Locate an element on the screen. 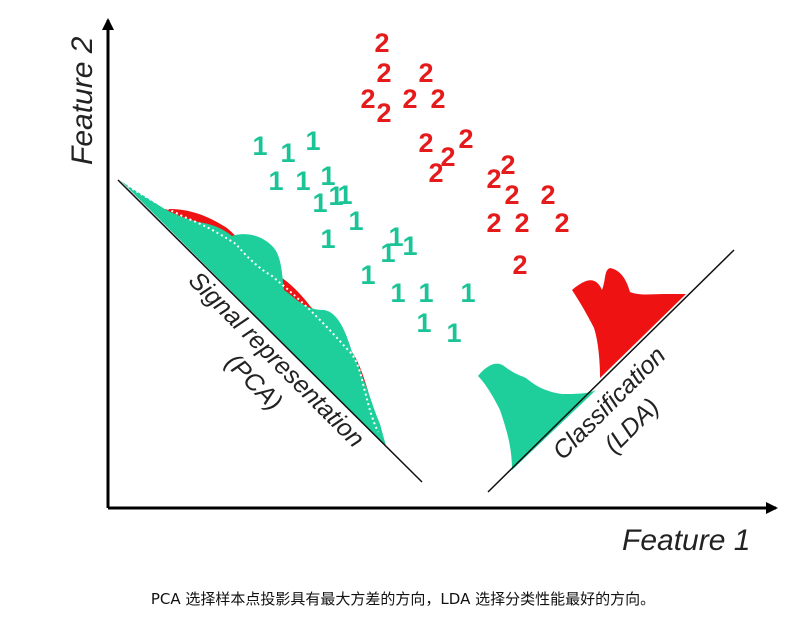  lda-class1-distribution is located at coordinates (537, 416).